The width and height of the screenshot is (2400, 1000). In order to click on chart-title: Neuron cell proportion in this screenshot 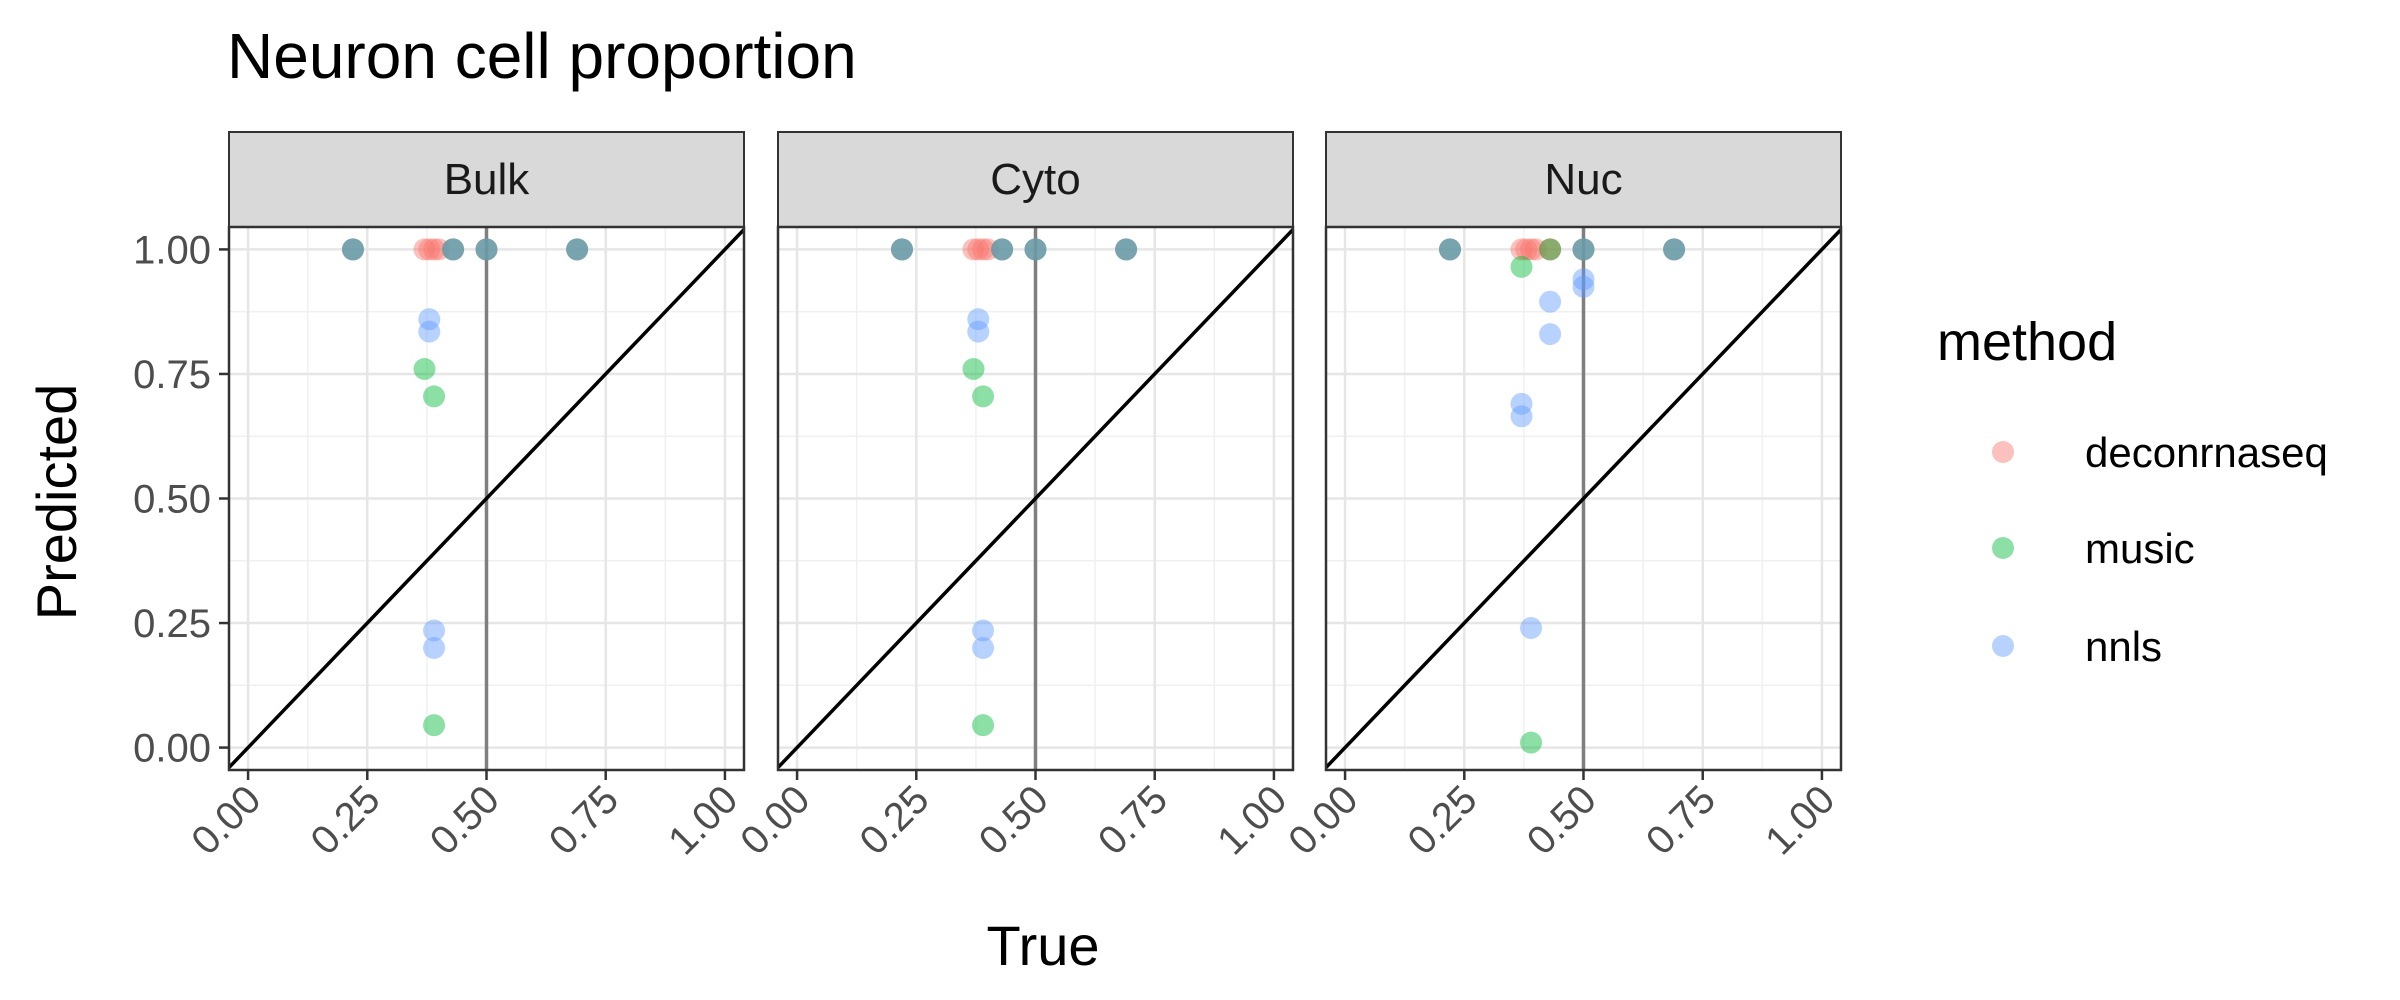, I will do `click(542, 56)`.